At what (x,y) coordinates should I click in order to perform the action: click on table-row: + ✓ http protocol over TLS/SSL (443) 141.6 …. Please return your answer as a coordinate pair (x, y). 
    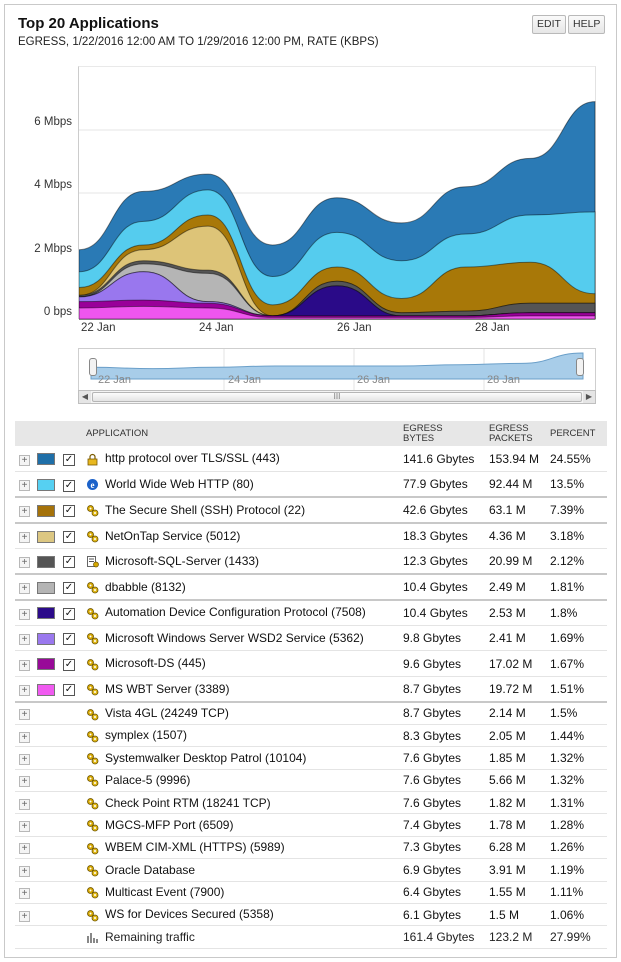
    Looking at the image, I should click on (311, 459).